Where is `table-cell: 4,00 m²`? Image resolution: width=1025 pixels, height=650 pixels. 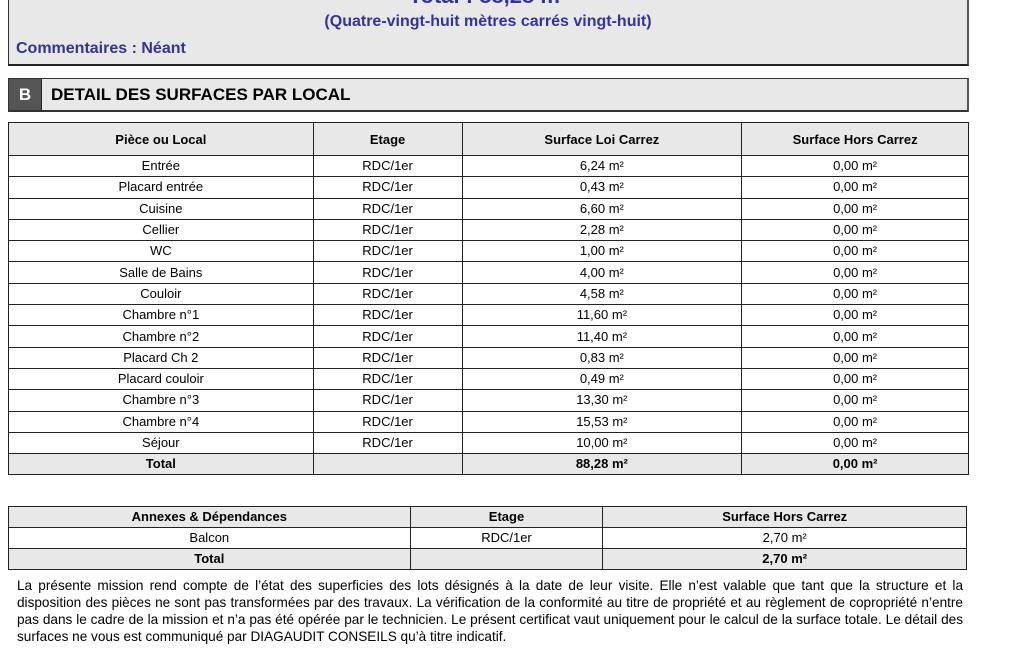
table-cell: 4,00 m² is located at coordinates (602, 272).